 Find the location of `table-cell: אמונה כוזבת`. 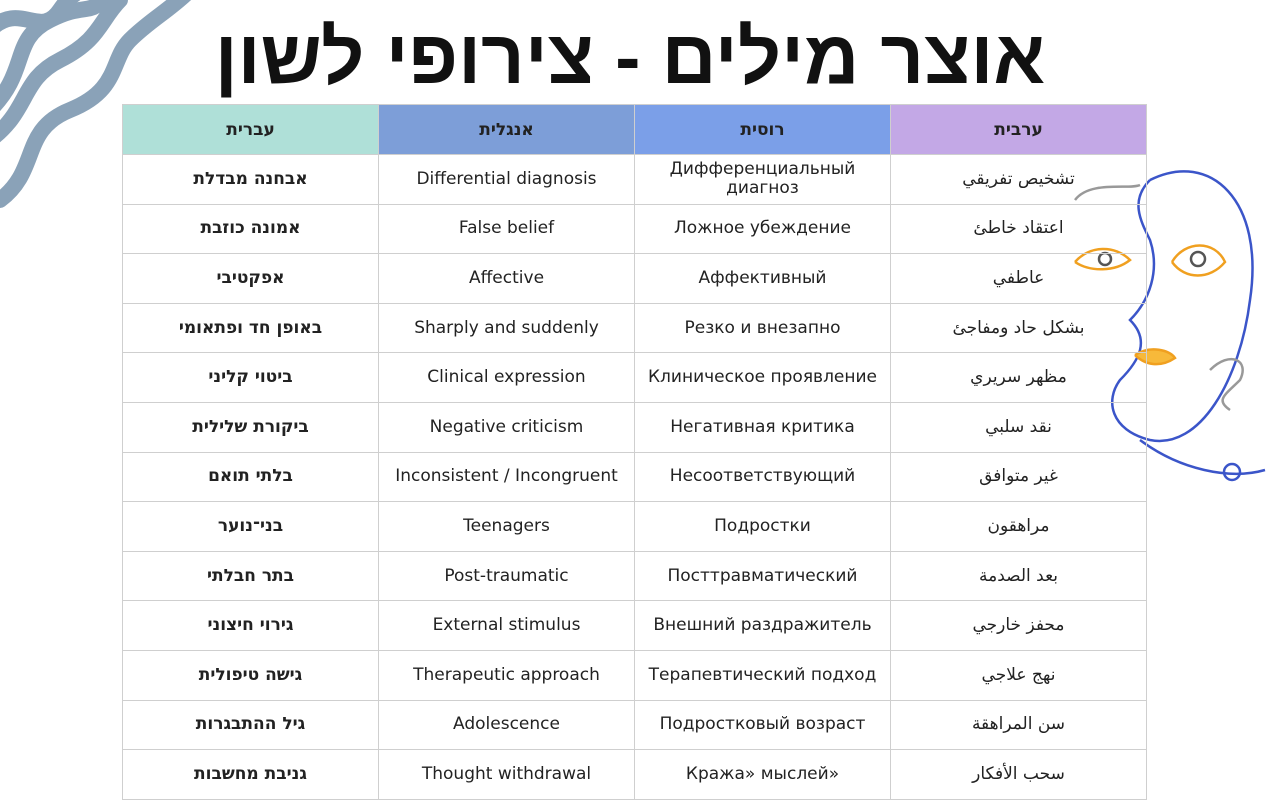

table-cell: אמונה כוזבת is located at coordinates (250, 229).